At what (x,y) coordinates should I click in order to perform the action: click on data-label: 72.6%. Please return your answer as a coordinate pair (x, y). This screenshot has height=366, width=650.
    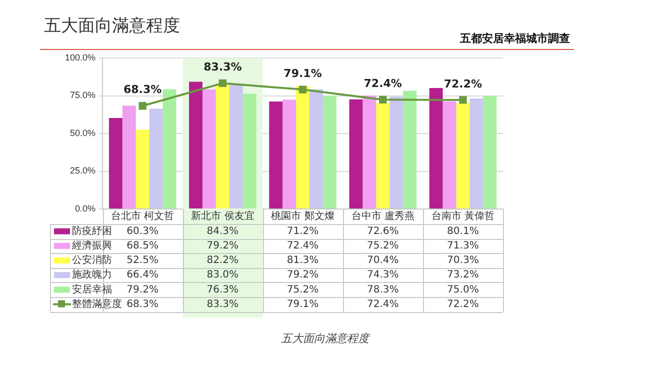
    Looking at the image, I should click on (382, 231).